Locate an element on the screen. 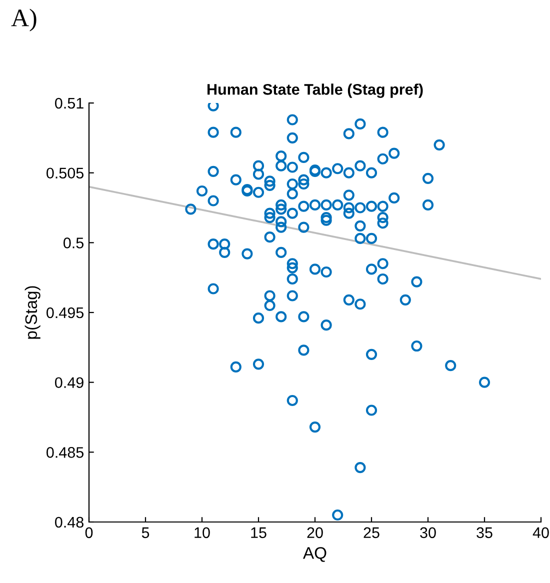  y-tick-label: 0.495 is located at coordinates (65, 312).